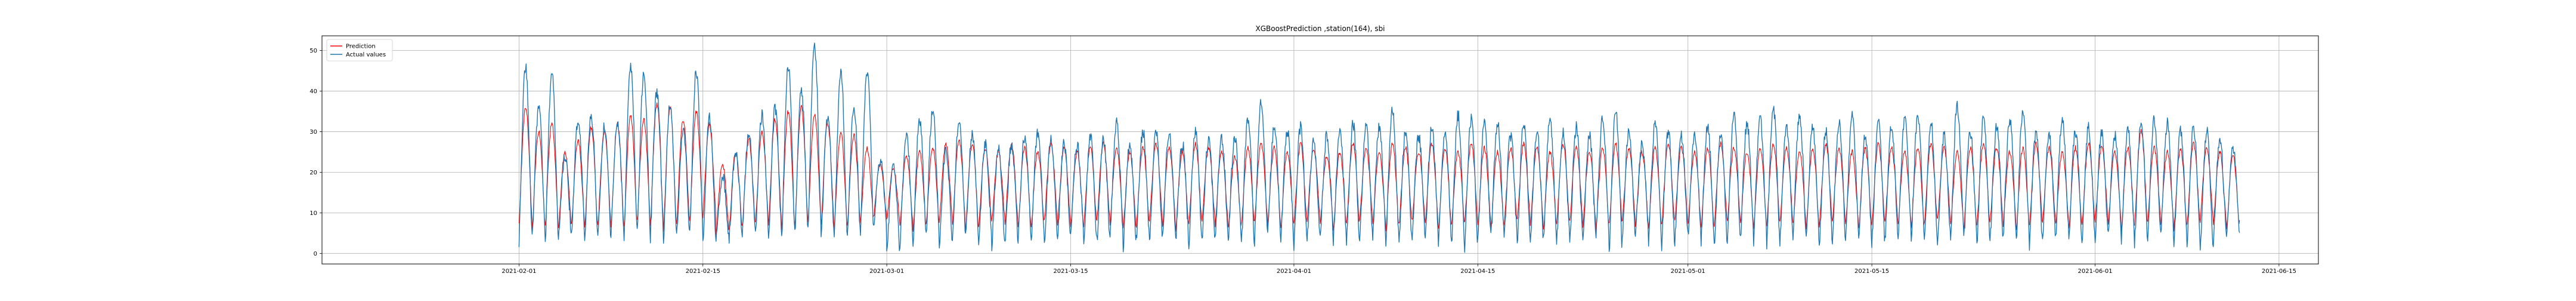 Image resolution: width=2576 pixels, height=301 pixels. I want to click on x-tick-label: 2021-05-01, so click(1688, 271).